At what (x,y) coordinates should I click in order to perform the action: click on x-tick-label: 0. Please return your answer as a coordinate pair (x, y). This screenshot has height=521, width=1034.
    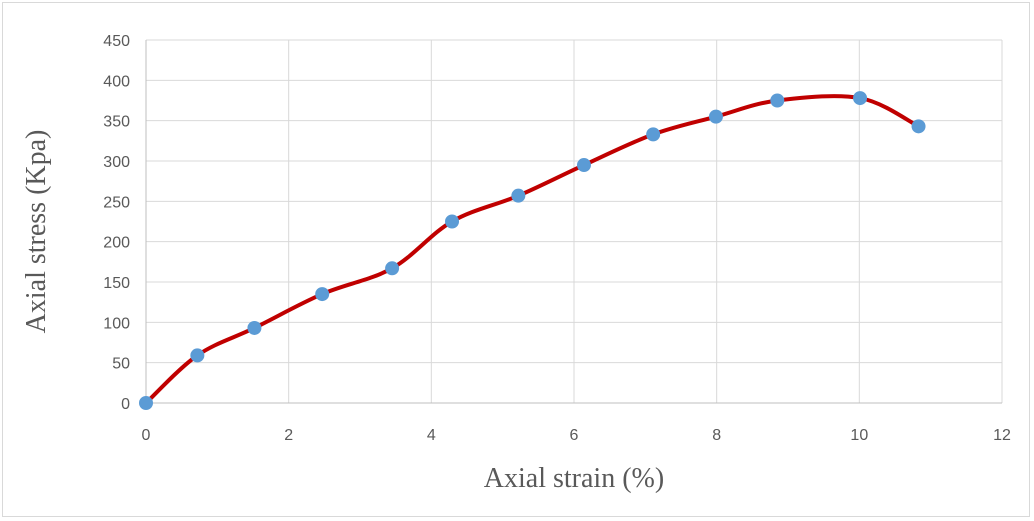
    Looking at the image, I should click on (146, 435).